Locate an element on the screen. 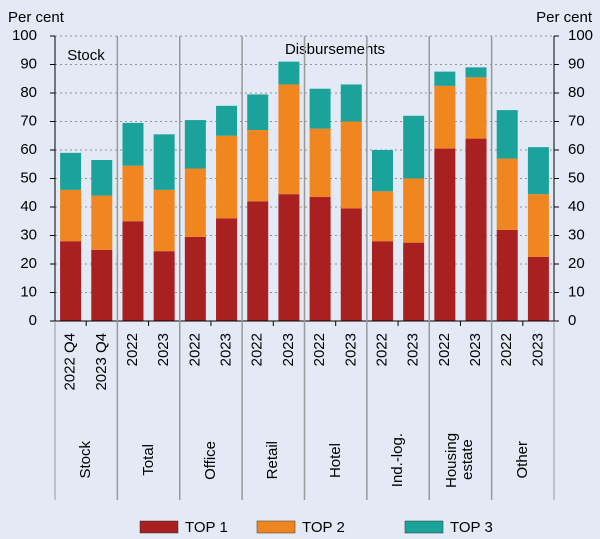 Image resolution: width=600 pixels, height=539 pixels. y-tick-label: 80 is located at coordinates (28, 92).